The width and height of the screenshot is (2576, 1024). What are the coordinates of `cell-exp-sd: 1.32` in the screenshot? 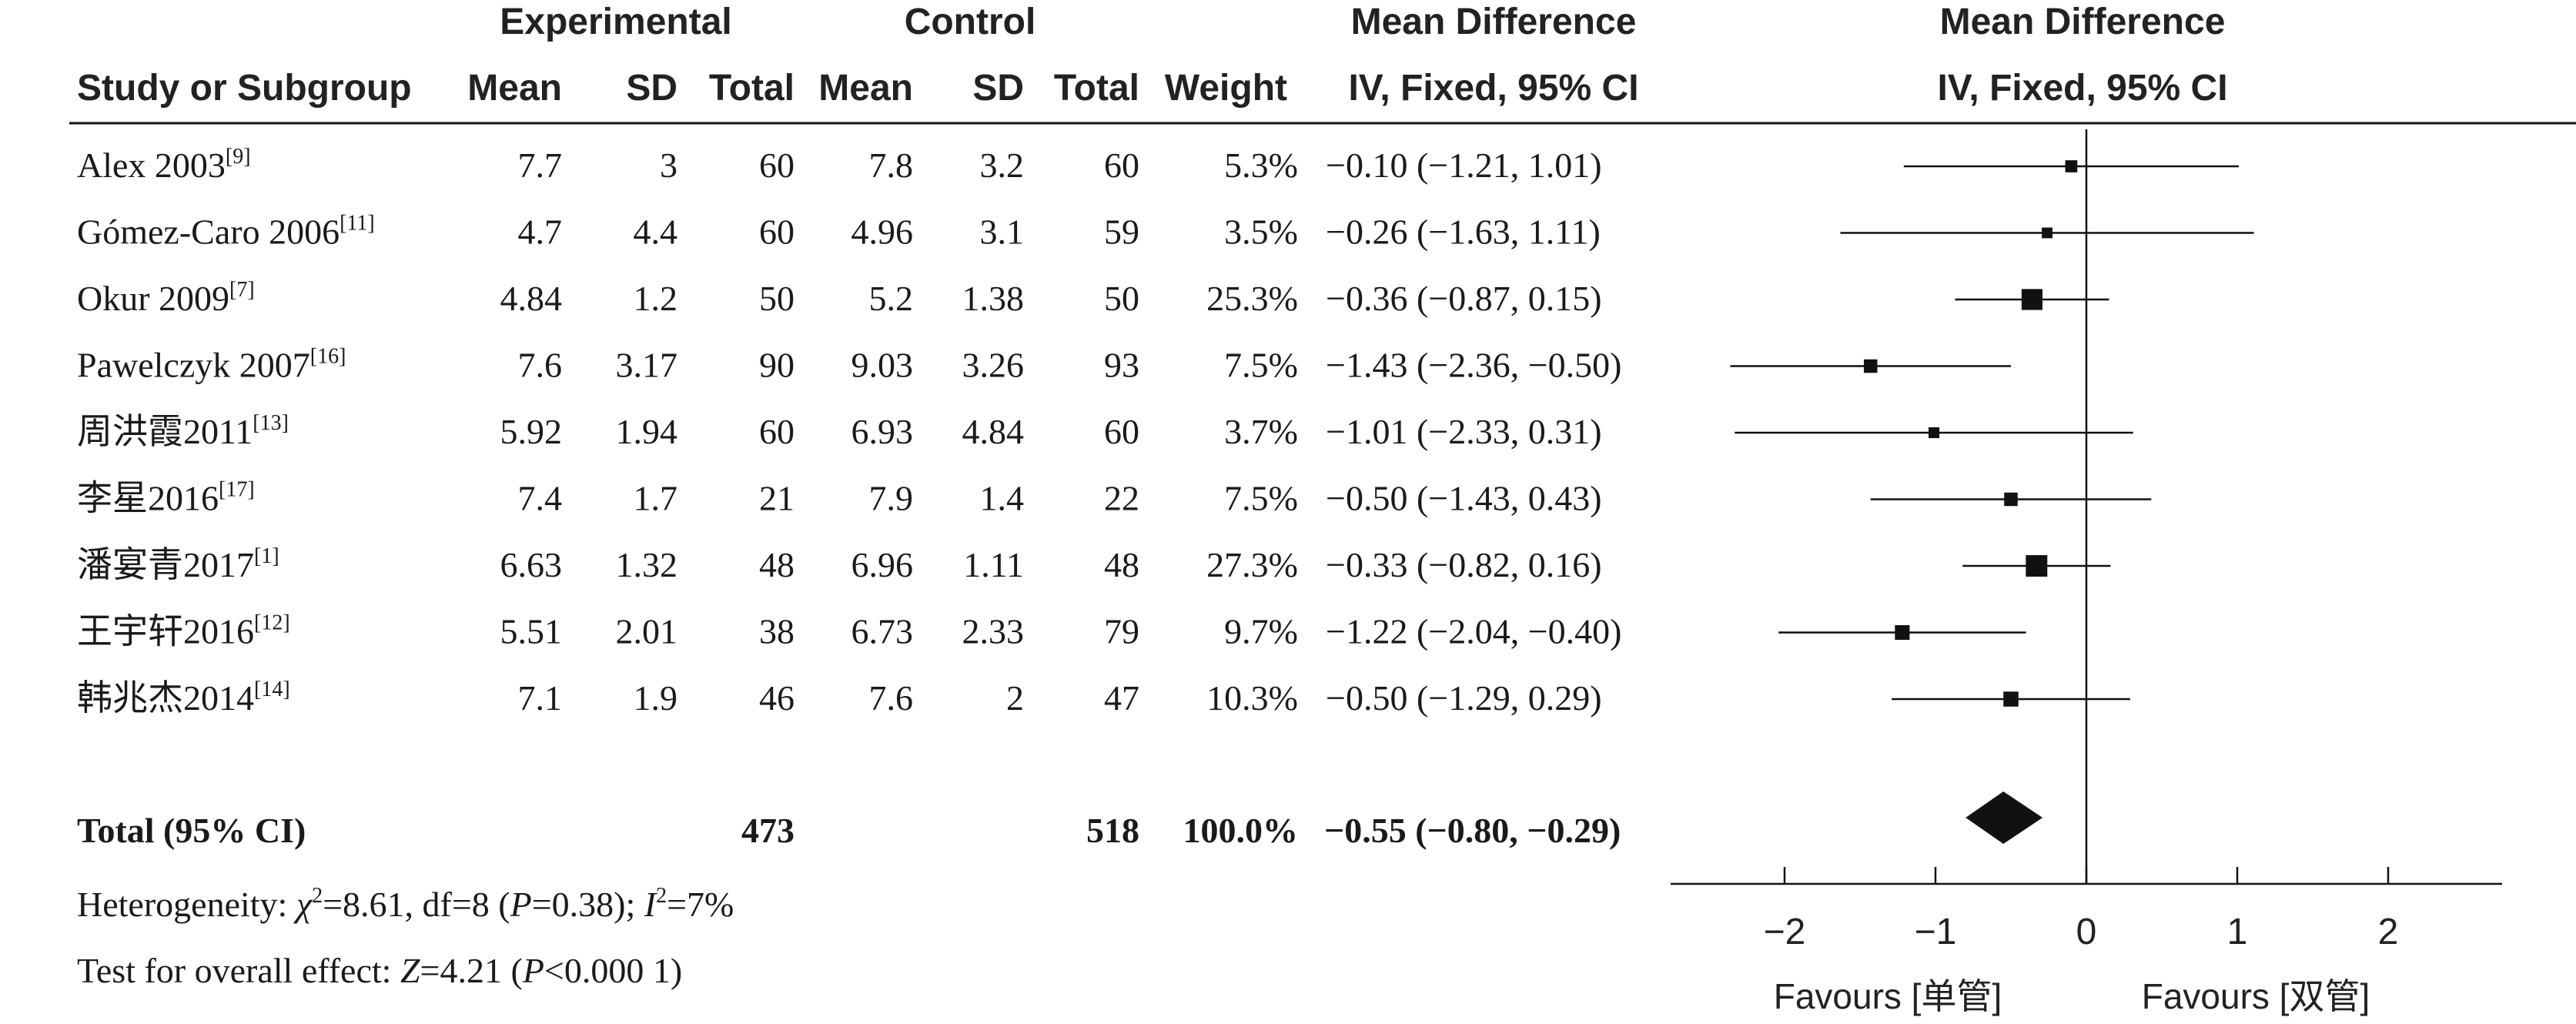 It's located at (647, 564).